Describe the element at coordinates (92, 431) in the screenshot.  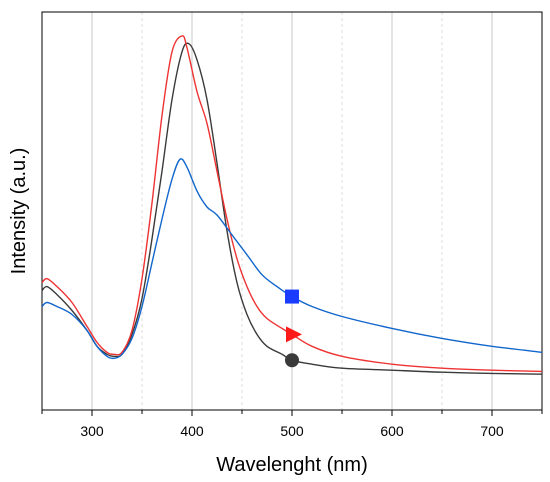
I see `x-tick-label: 300` at that location.